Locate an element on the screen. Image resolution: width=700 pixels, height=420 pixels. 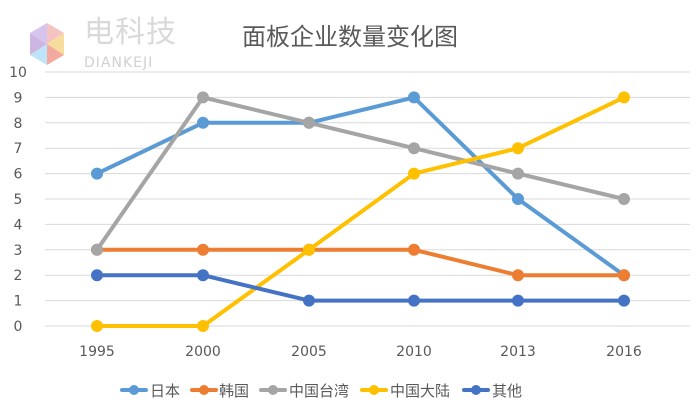
x-tick-label-0: 1995 is located at coordinates (97, 352).